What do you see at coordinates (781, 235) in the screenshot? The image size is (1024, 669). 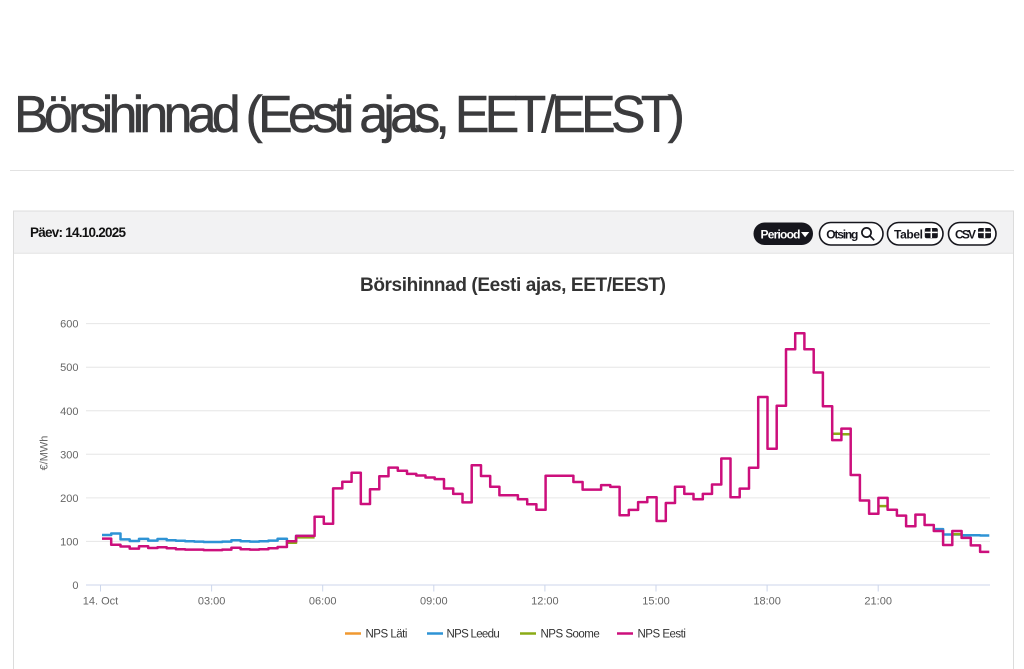 I see `svg-text: Periood` at bounding box center [781, 235].